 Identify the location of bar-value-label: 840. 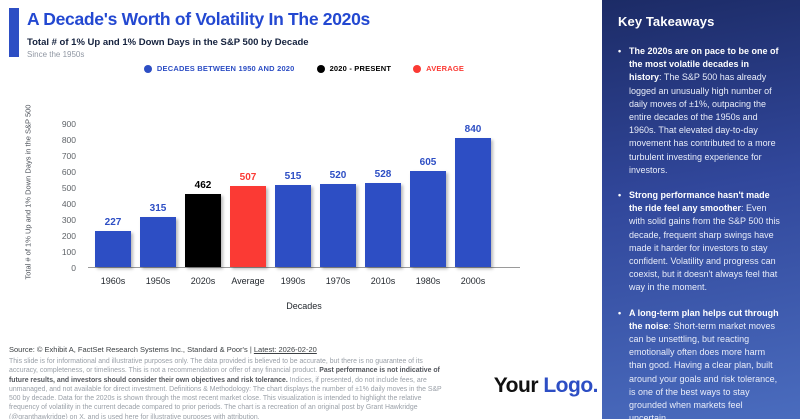
(473, 129).